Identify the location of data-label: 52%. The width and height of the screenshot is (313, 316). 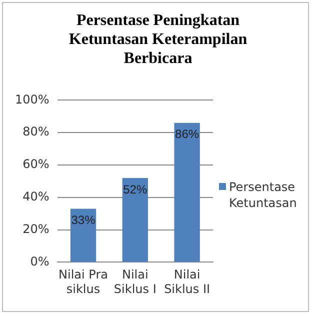
(135, 189).